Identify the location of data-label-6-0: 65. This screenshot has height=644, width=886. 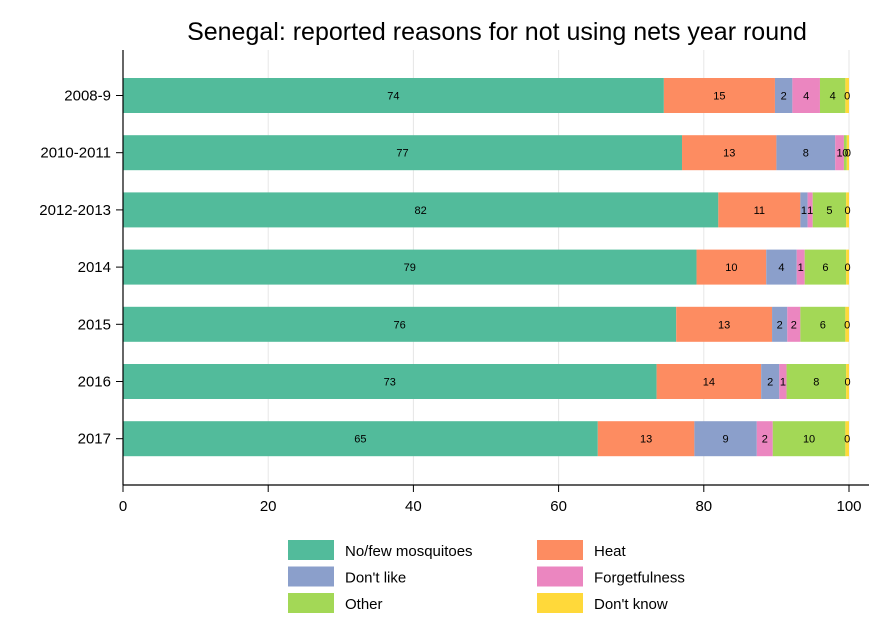
(360, 440).